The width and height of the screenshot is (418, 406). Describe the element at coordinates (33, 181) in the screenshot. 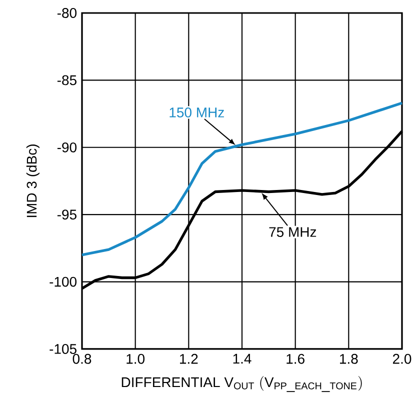

I see `y-axis-title: IMD 3 (dBc)` at that location.